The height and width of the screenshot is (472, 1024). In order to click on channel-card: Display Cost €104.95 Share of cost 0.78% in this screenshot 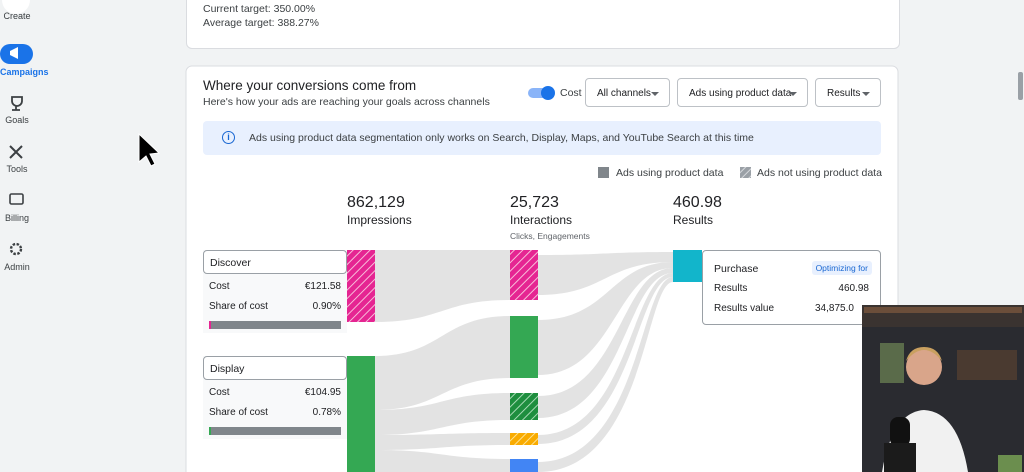, I will do `click(275, 397)`.